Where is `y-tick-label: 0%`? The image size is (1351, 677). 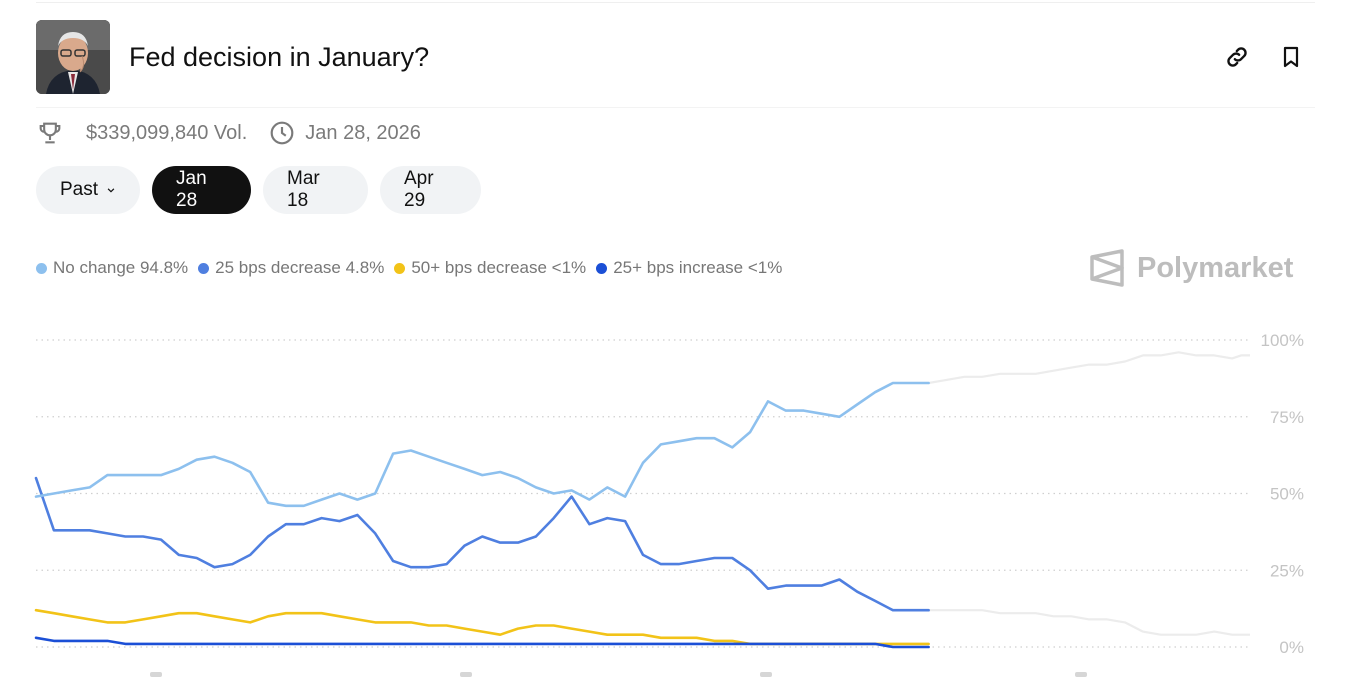
y-tick-label: 0% is located at coordinates (1291, 647).